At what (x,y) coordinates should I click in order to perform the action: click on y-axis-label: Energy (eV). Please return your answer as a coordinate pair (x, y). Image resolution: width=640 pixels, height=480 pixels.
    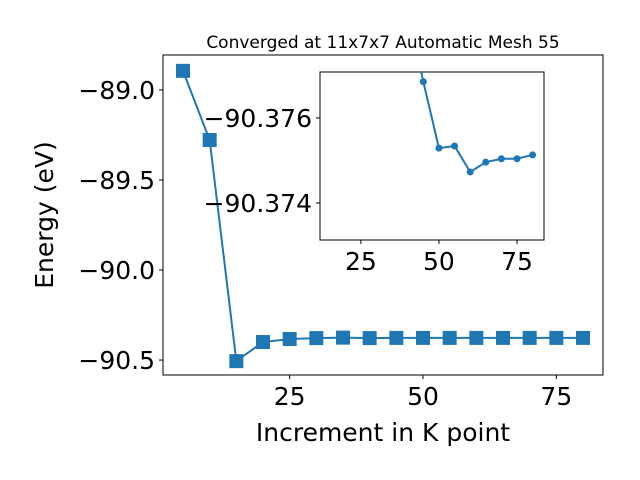
    Looking at the image, I should click on (44, 214).